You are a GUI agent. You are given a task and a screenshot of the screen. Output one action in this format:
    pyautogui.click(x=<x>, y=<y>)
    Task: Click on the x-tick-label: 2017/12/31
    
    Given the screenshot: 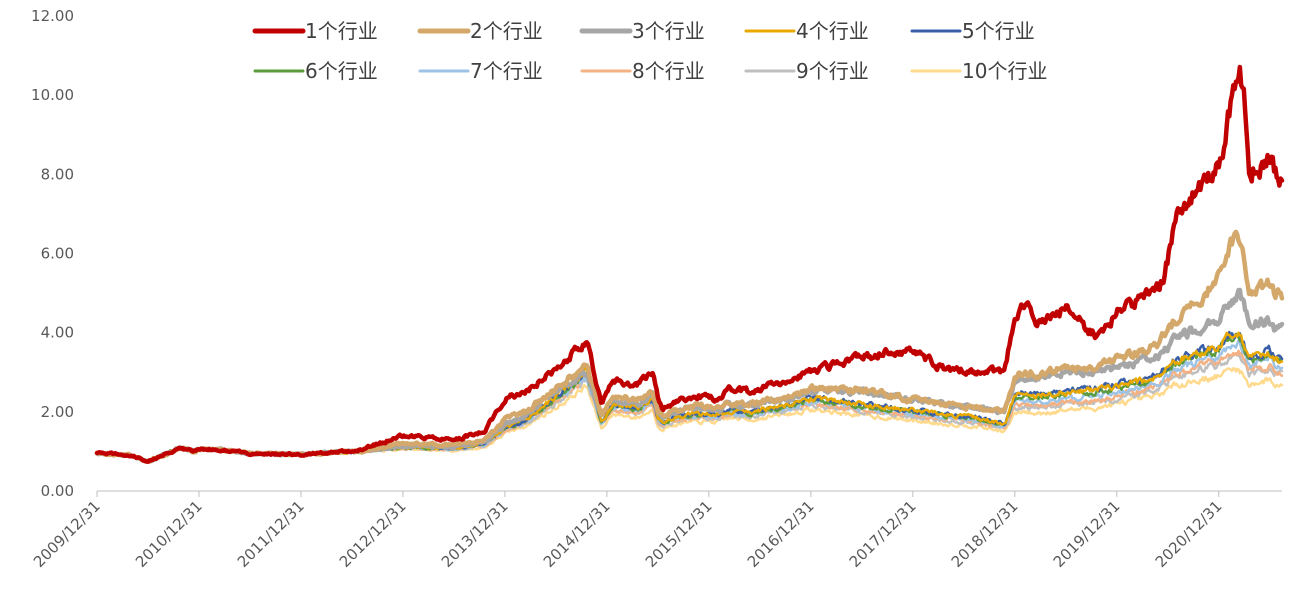 What is the action you would take?
    pyautogui.click(x=883, y=534)
    